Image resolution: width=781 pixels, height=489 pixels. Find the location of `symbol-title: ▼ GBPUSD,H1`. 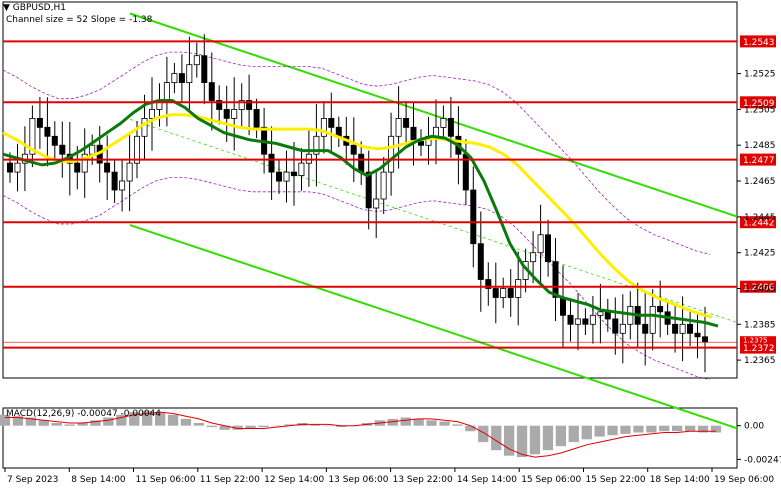

symbol-title: ▼ GBPUSD,H1 is located at coordinates (34, 8).